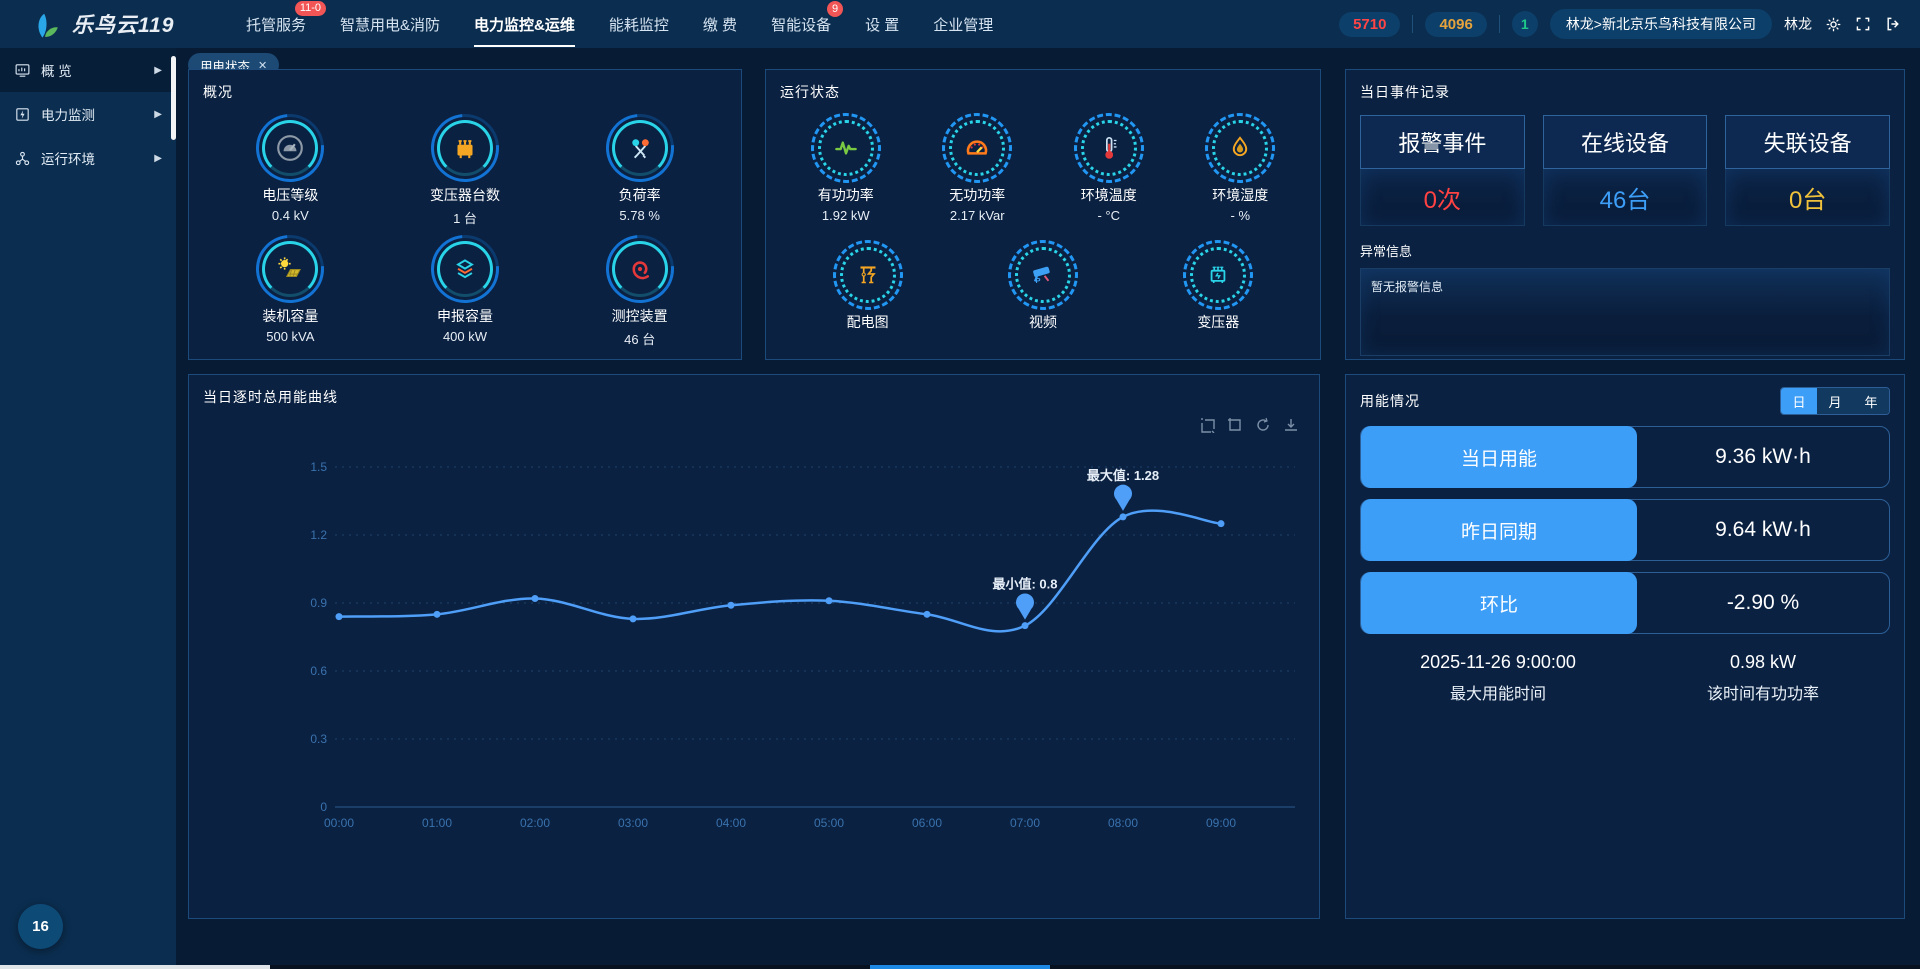  What do you see at coordinates (801, 25) in the screenshot?
I see `nav-label: 智能设备` at bounding box center [801, 25].